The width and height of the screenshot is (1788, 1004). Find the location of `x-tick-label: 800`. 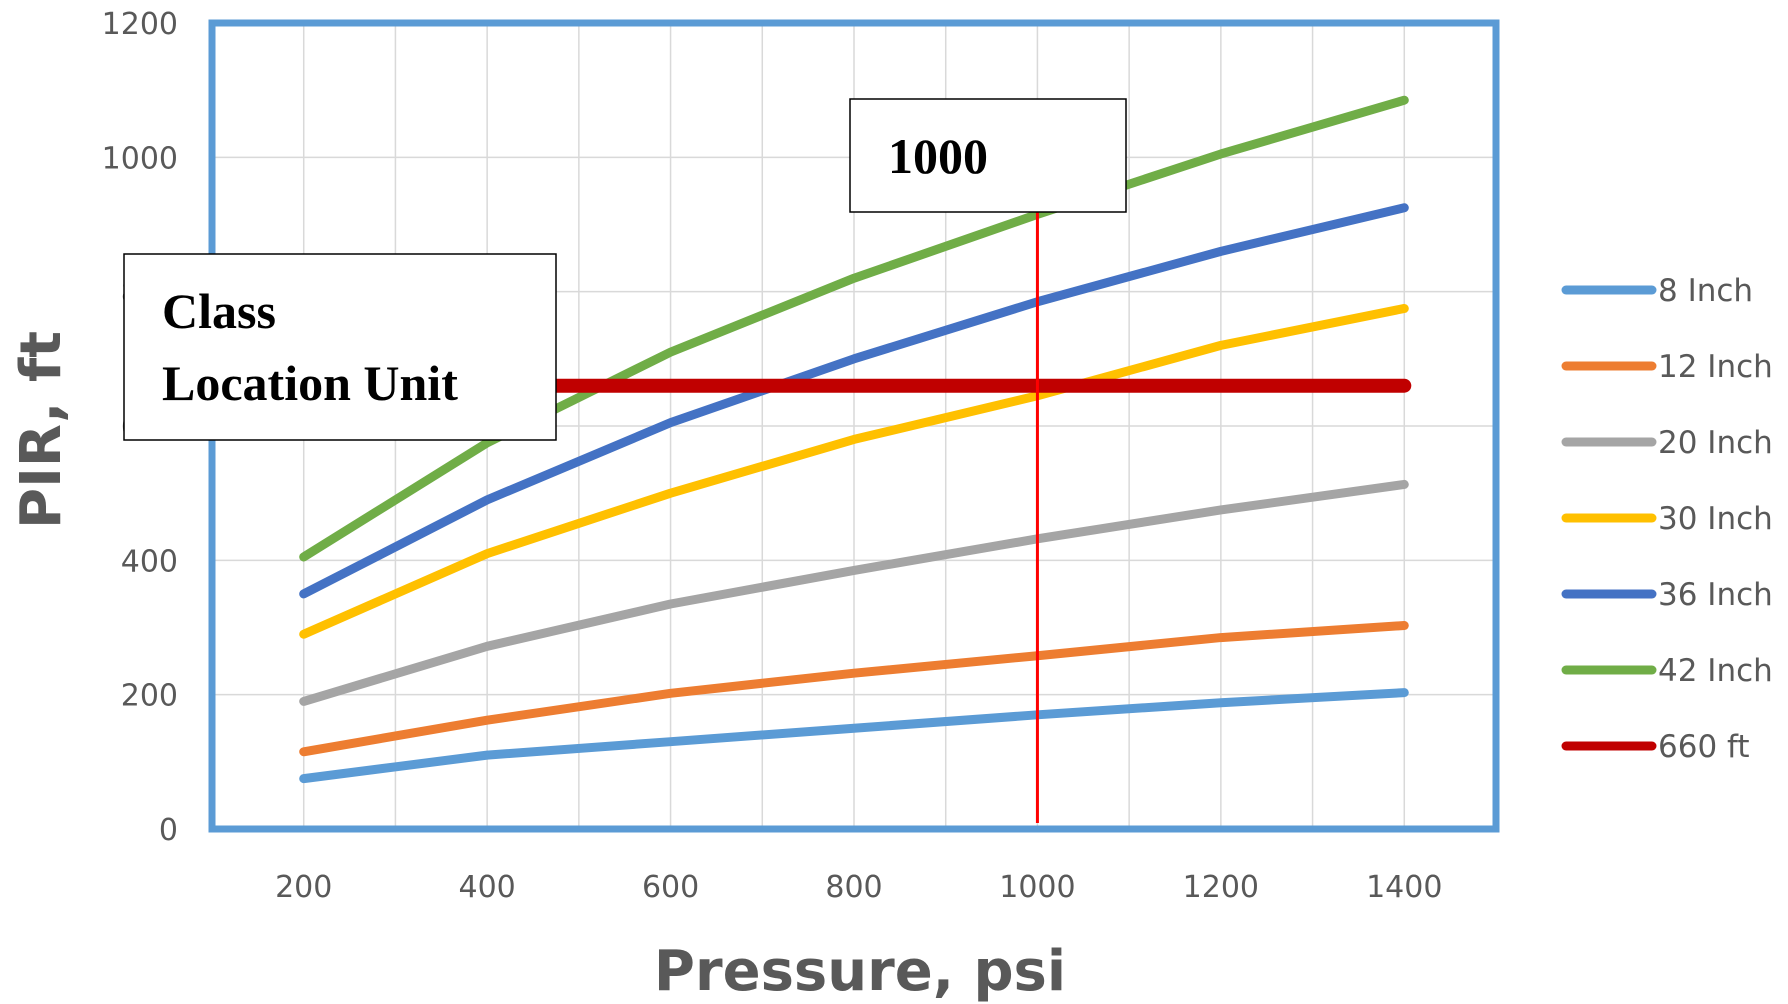

x-tick-label: 800 is located at coordinates (853, 887).